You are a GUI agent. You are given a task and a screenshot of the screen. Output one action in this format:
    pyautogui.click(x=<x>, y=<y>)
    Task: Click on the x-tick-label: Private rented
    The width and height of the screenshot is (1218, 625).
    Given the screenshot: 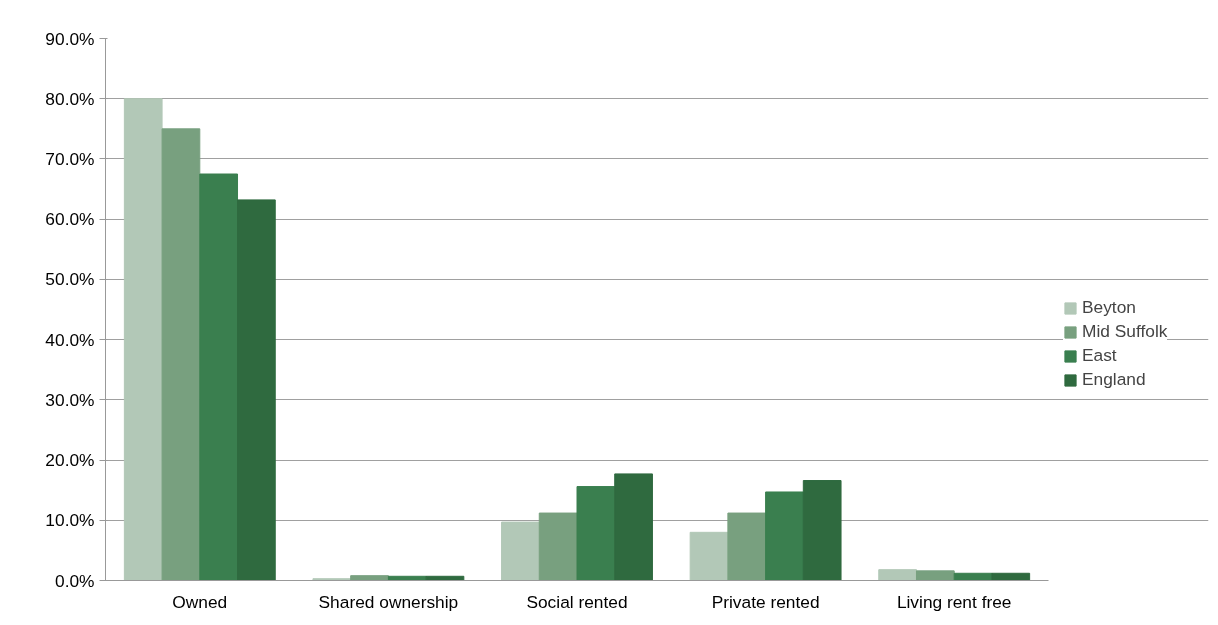 What is the action you would take?
    pyautogui.click(x=765, y=601)
    